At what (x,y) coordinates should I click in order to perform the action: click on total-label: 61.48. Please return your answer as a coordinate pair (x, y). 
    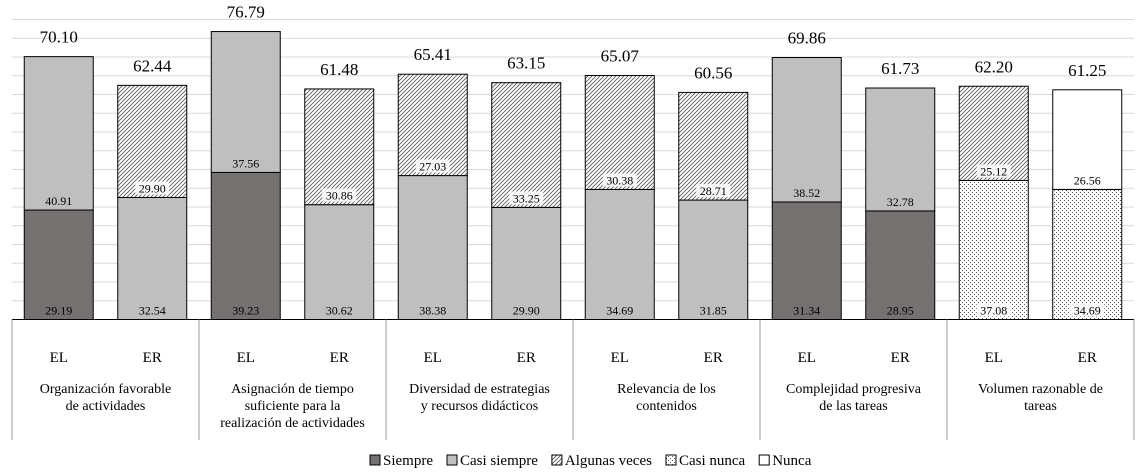
    Looking at the image, I should click on (339, 69).